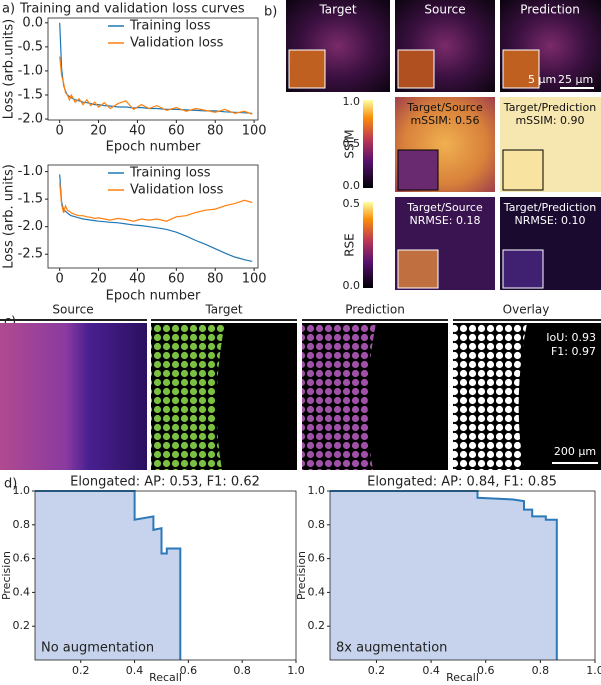 The width and height of the screenshot is (601, 685). I want to click on chart-title: Elongated: AP: 0.53, F1: 0.62, so click(165, 482).